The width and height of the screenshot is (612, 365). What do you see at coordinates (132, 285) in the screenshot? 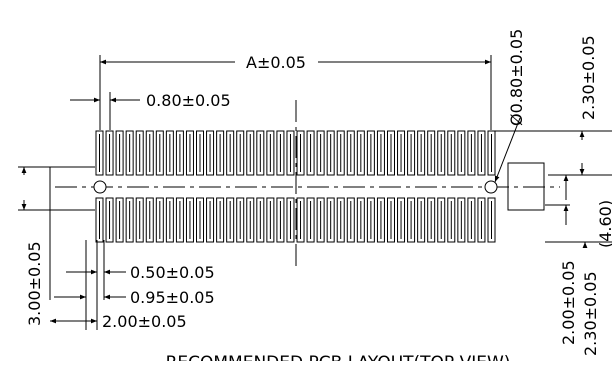
I see `bottom-left-dimensions: 0.50±0.05 0.95±0.05 2.00±0.05` at bounding box center [132, 285].